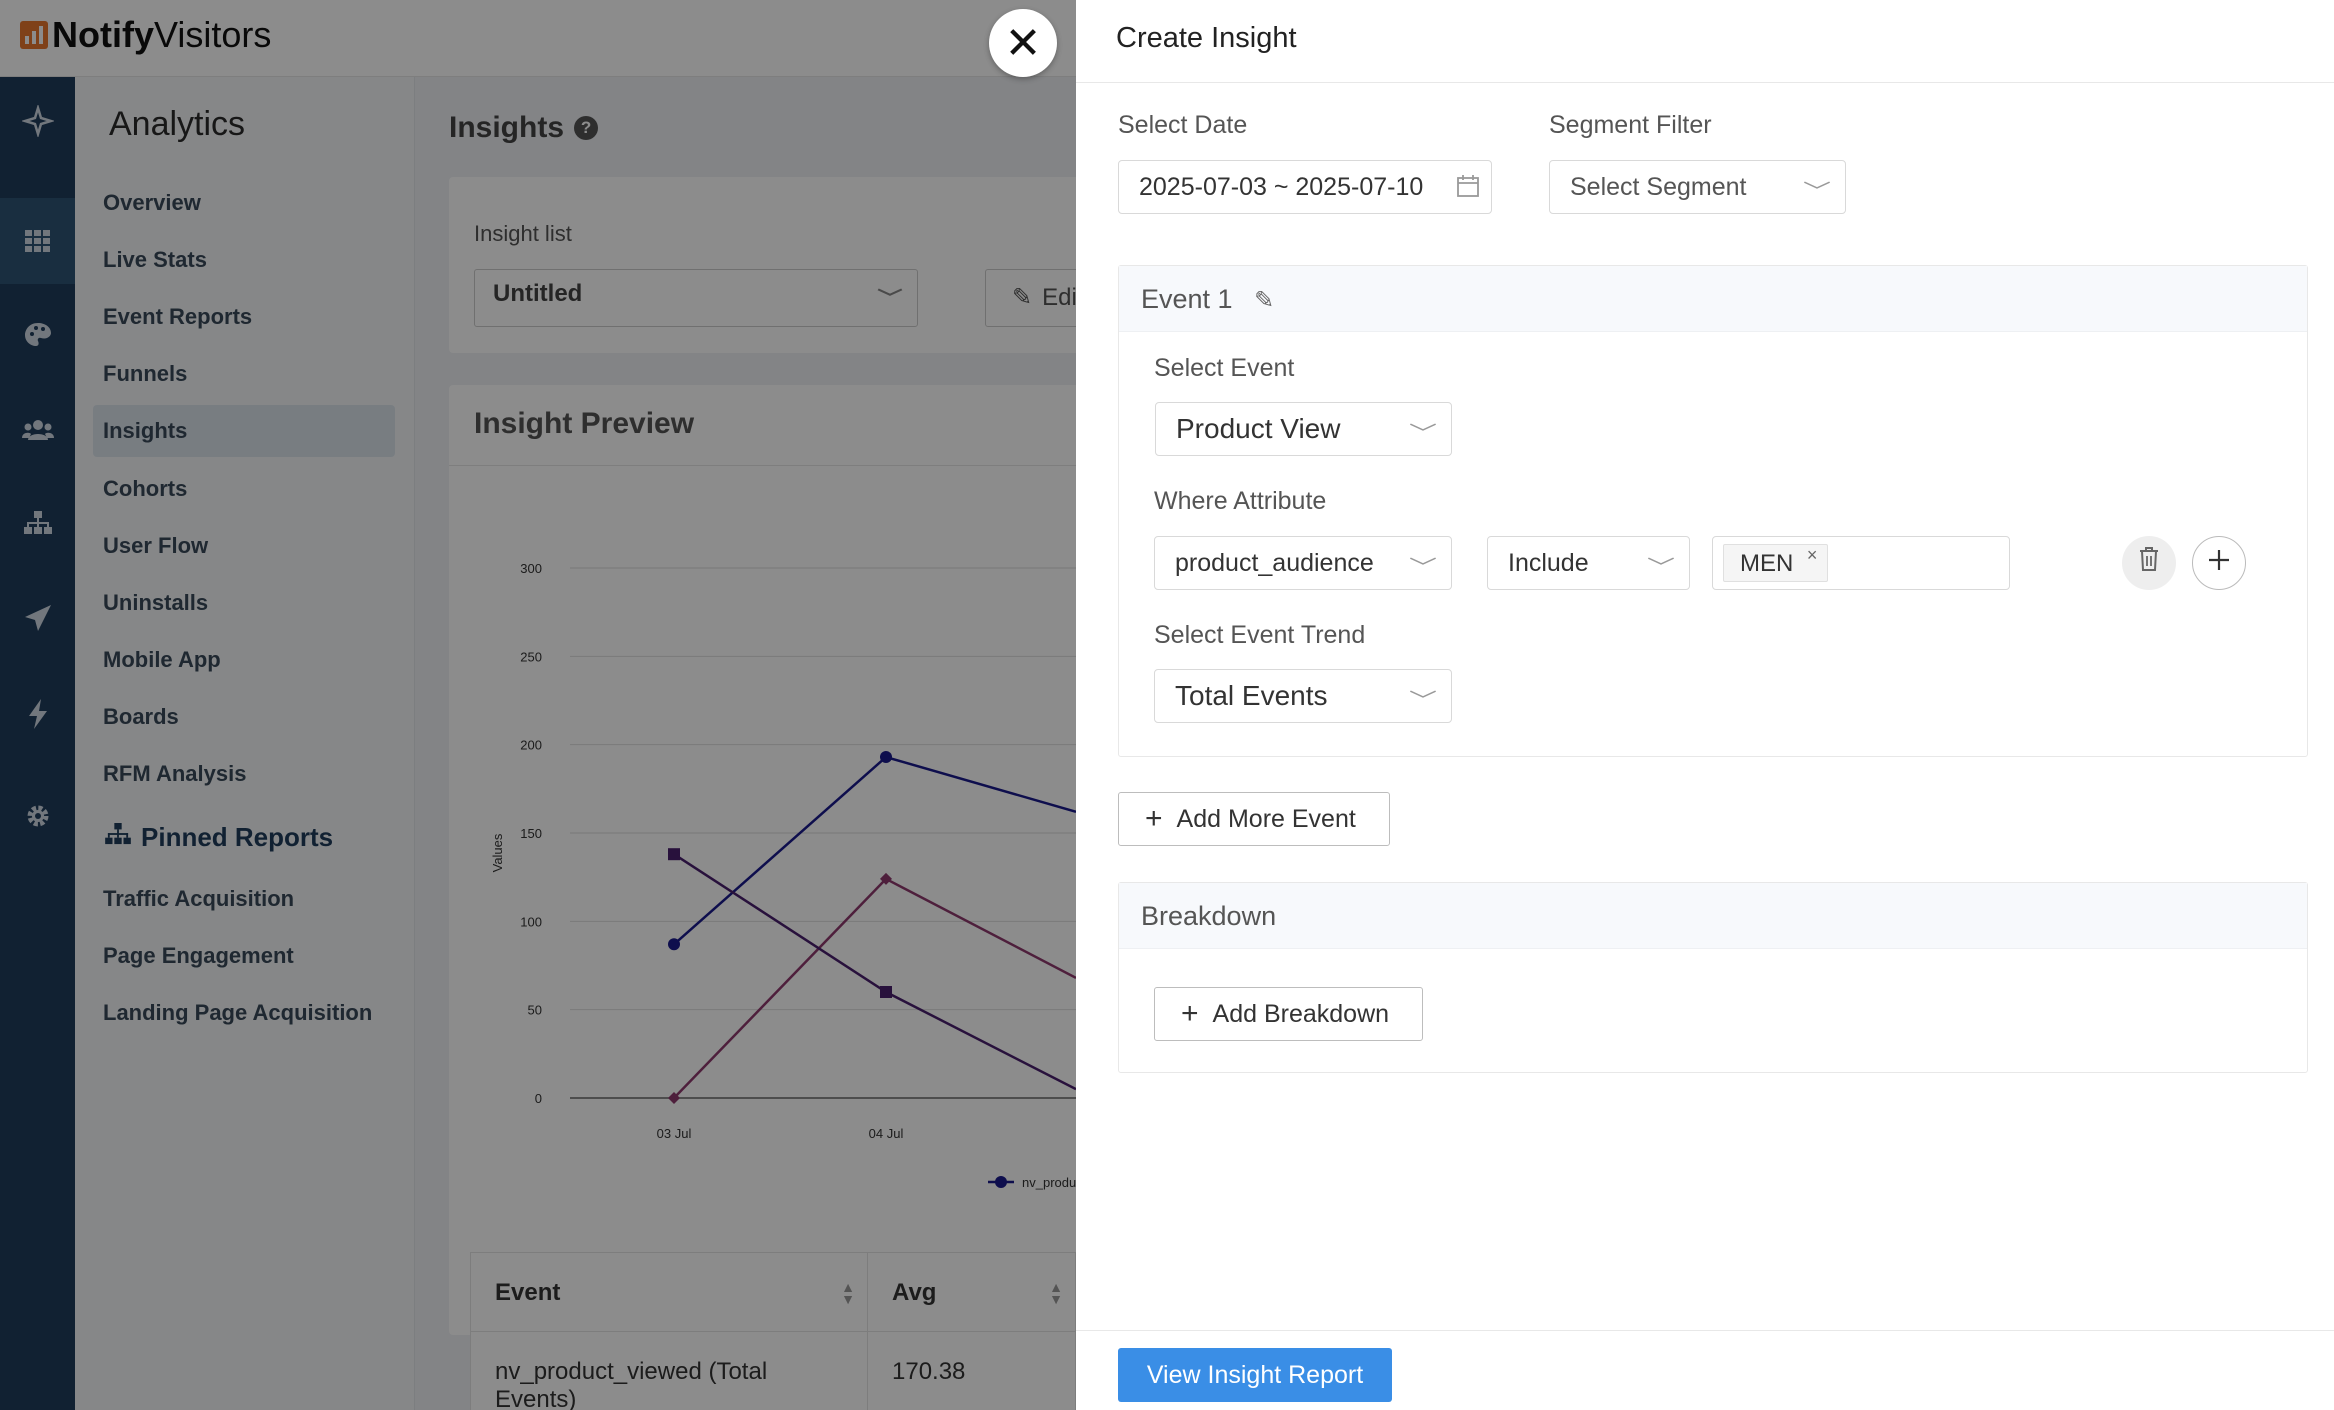 Image resolution: width=2334 pixels, height=1410 pixels. I want to click on subnav-item-overview: Overview, so click(152, 202).